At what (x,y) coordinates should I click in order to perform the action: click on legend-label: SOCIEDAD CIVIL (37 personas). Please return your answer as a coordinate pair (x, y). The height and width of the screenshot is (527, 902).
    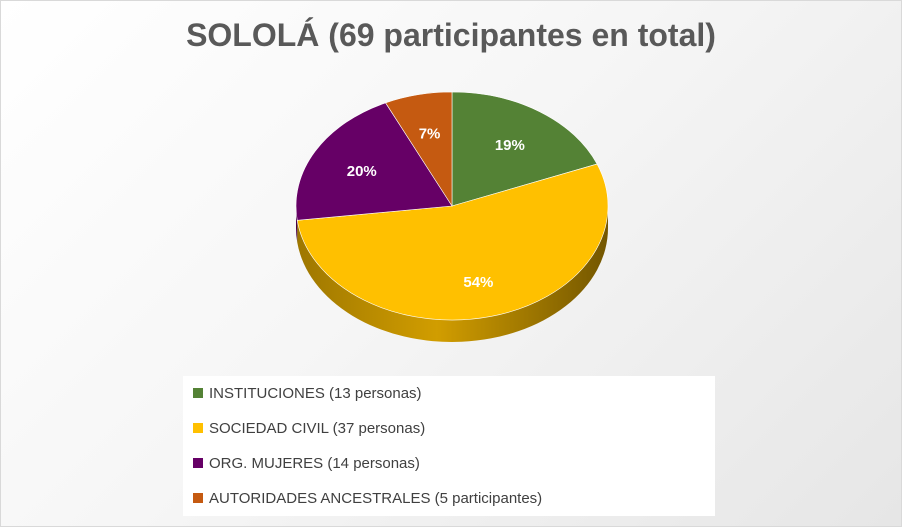
    Looking at the image, I should click on (317, 428).